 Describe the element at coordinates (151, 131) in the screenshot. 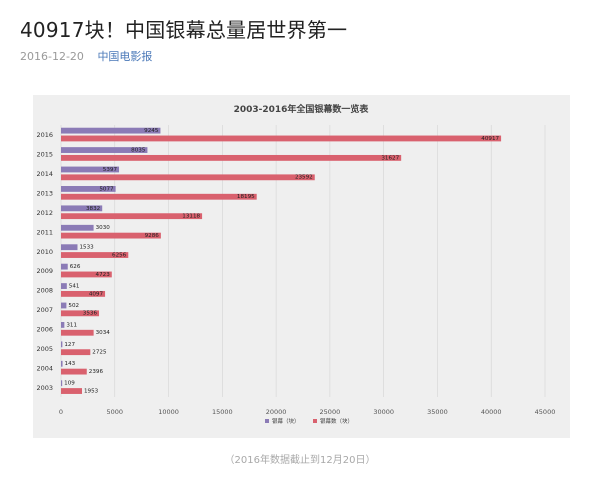

I see `data-label: 9245` at that location.